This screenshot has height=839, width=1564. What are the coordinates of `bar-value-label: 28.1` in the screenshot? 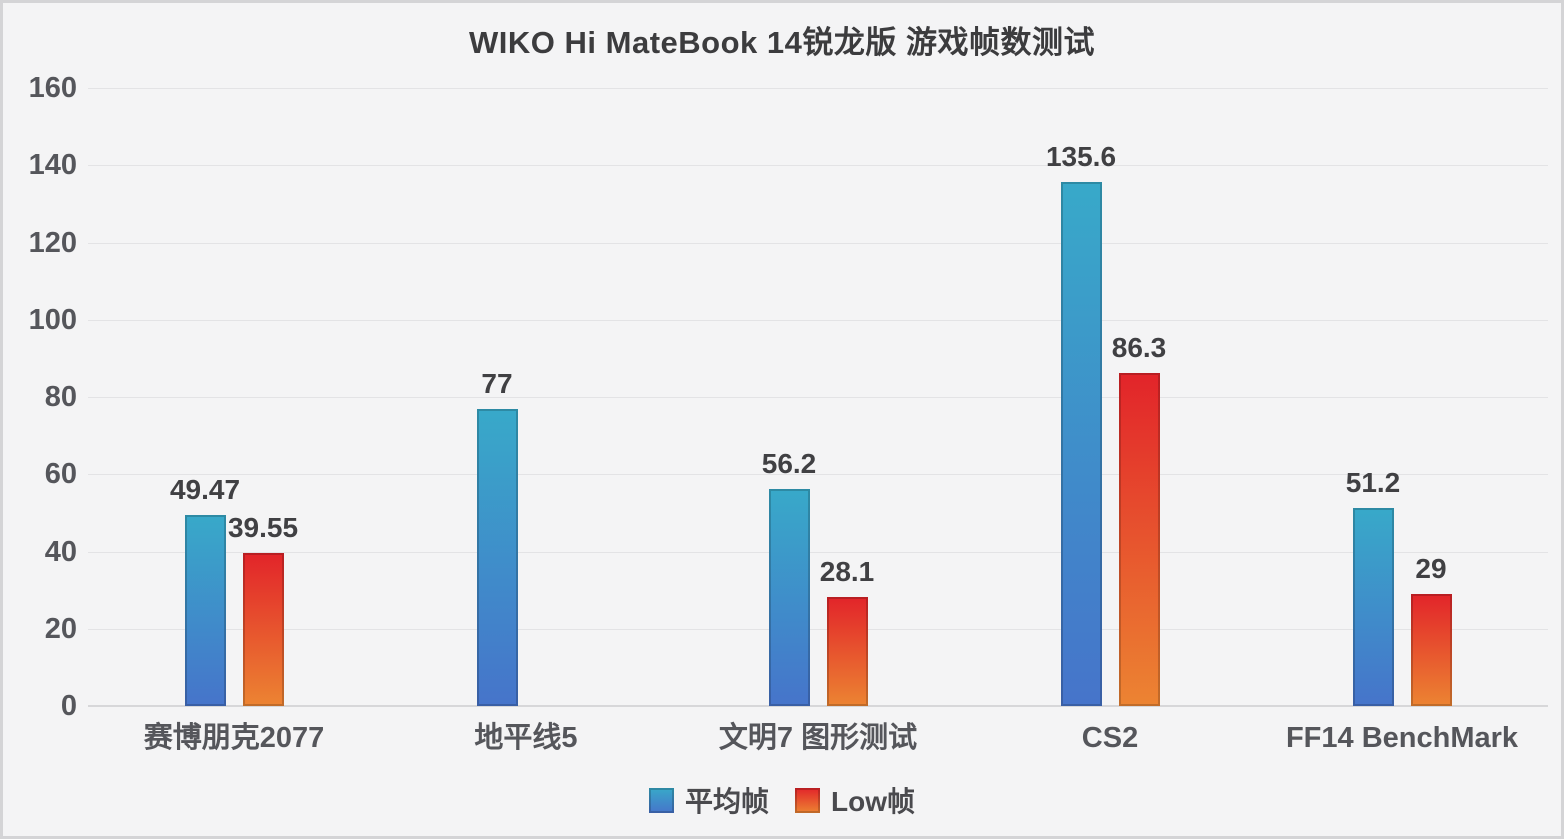 It's located at (847, 572).